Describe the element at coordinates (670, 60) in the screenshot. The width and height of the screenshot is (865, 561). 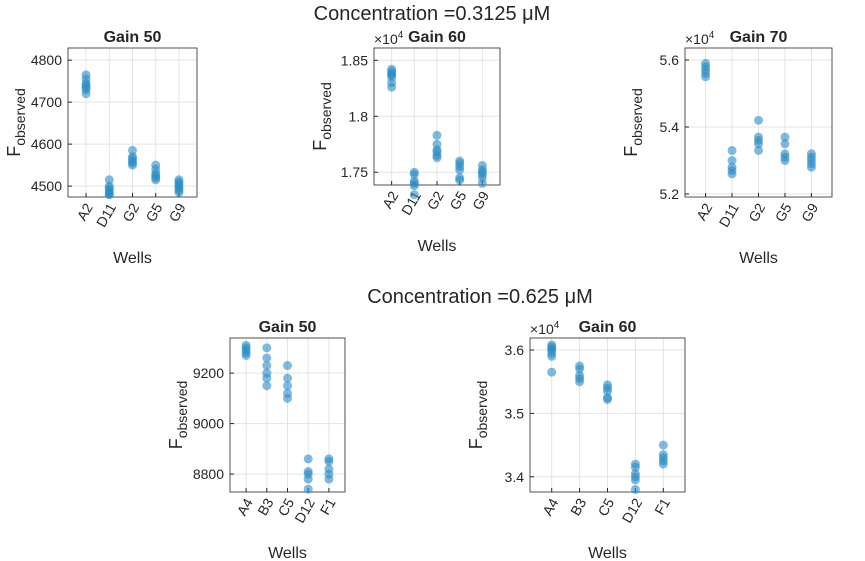
I see `y-tick-label: 5.6` at that location.